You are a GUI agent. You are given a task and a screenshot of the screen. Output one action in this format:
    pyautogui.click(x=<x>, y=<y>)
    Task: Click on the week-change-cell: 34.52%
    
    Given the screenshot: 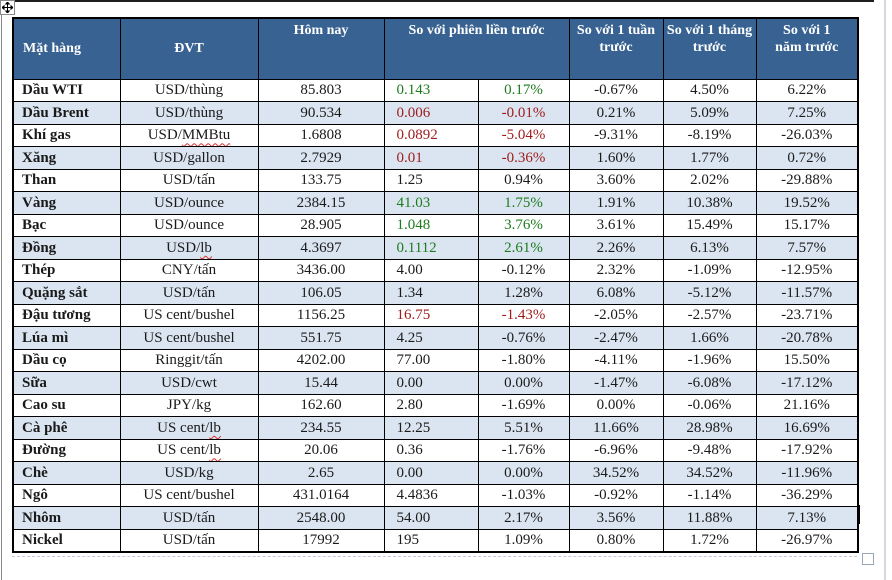 What is the action you would take?
    pyautogui.click(x=616, y=473)
    